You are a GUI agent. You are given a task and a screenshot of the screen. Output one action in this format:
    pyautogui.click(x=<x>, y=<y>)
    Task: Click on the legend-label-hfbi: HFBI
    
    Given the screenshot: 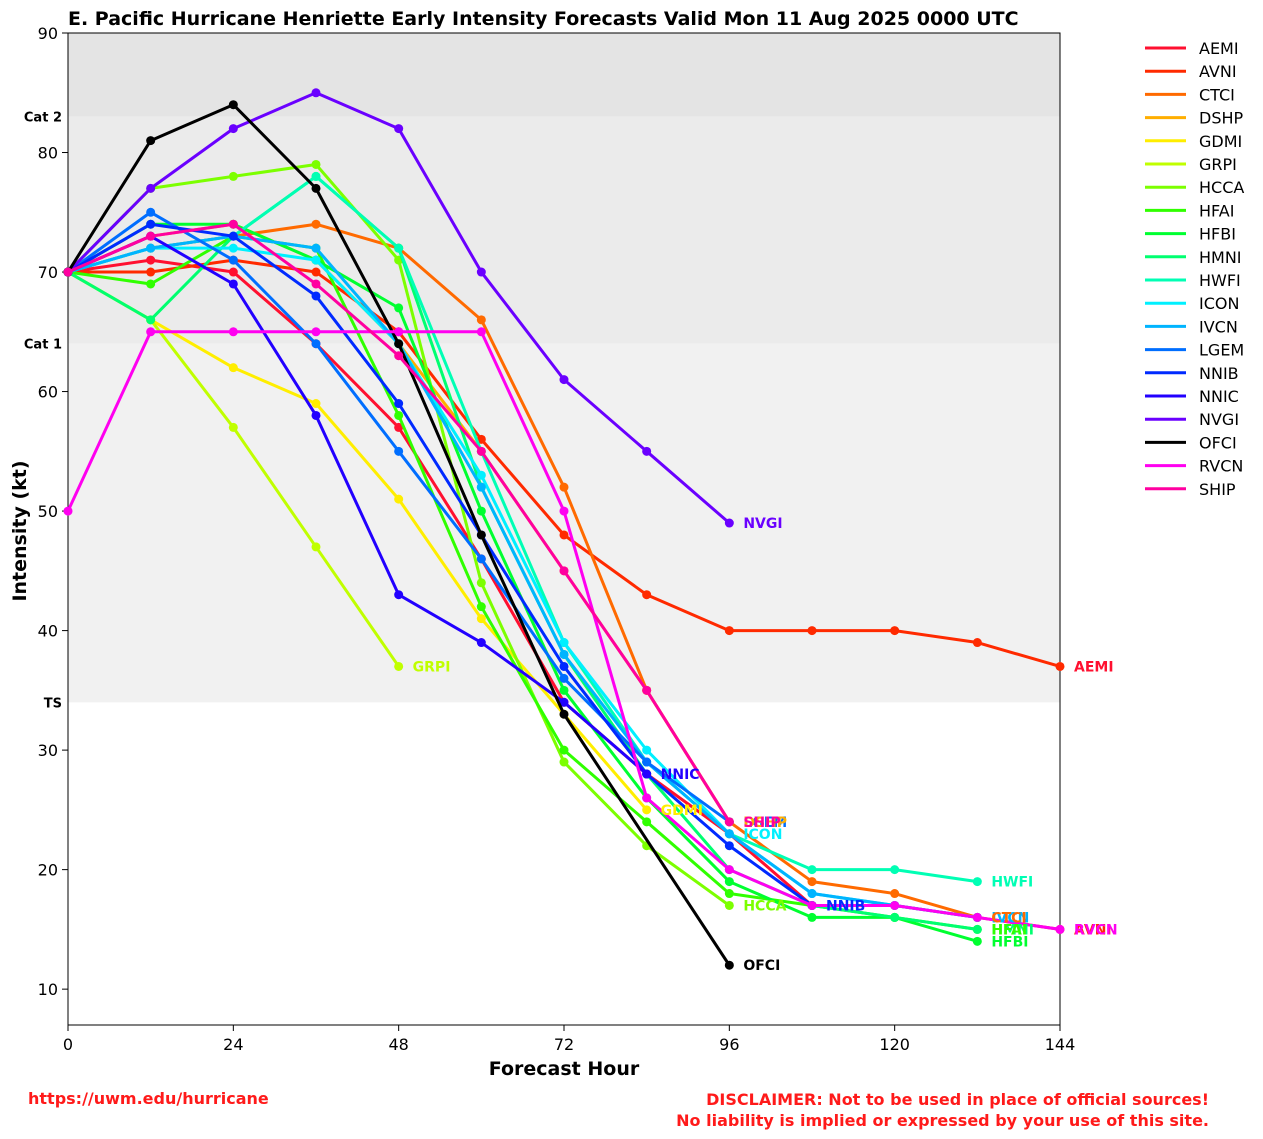 What is the action you would take?
    pyautogui.click(x=1217, y=234)
    